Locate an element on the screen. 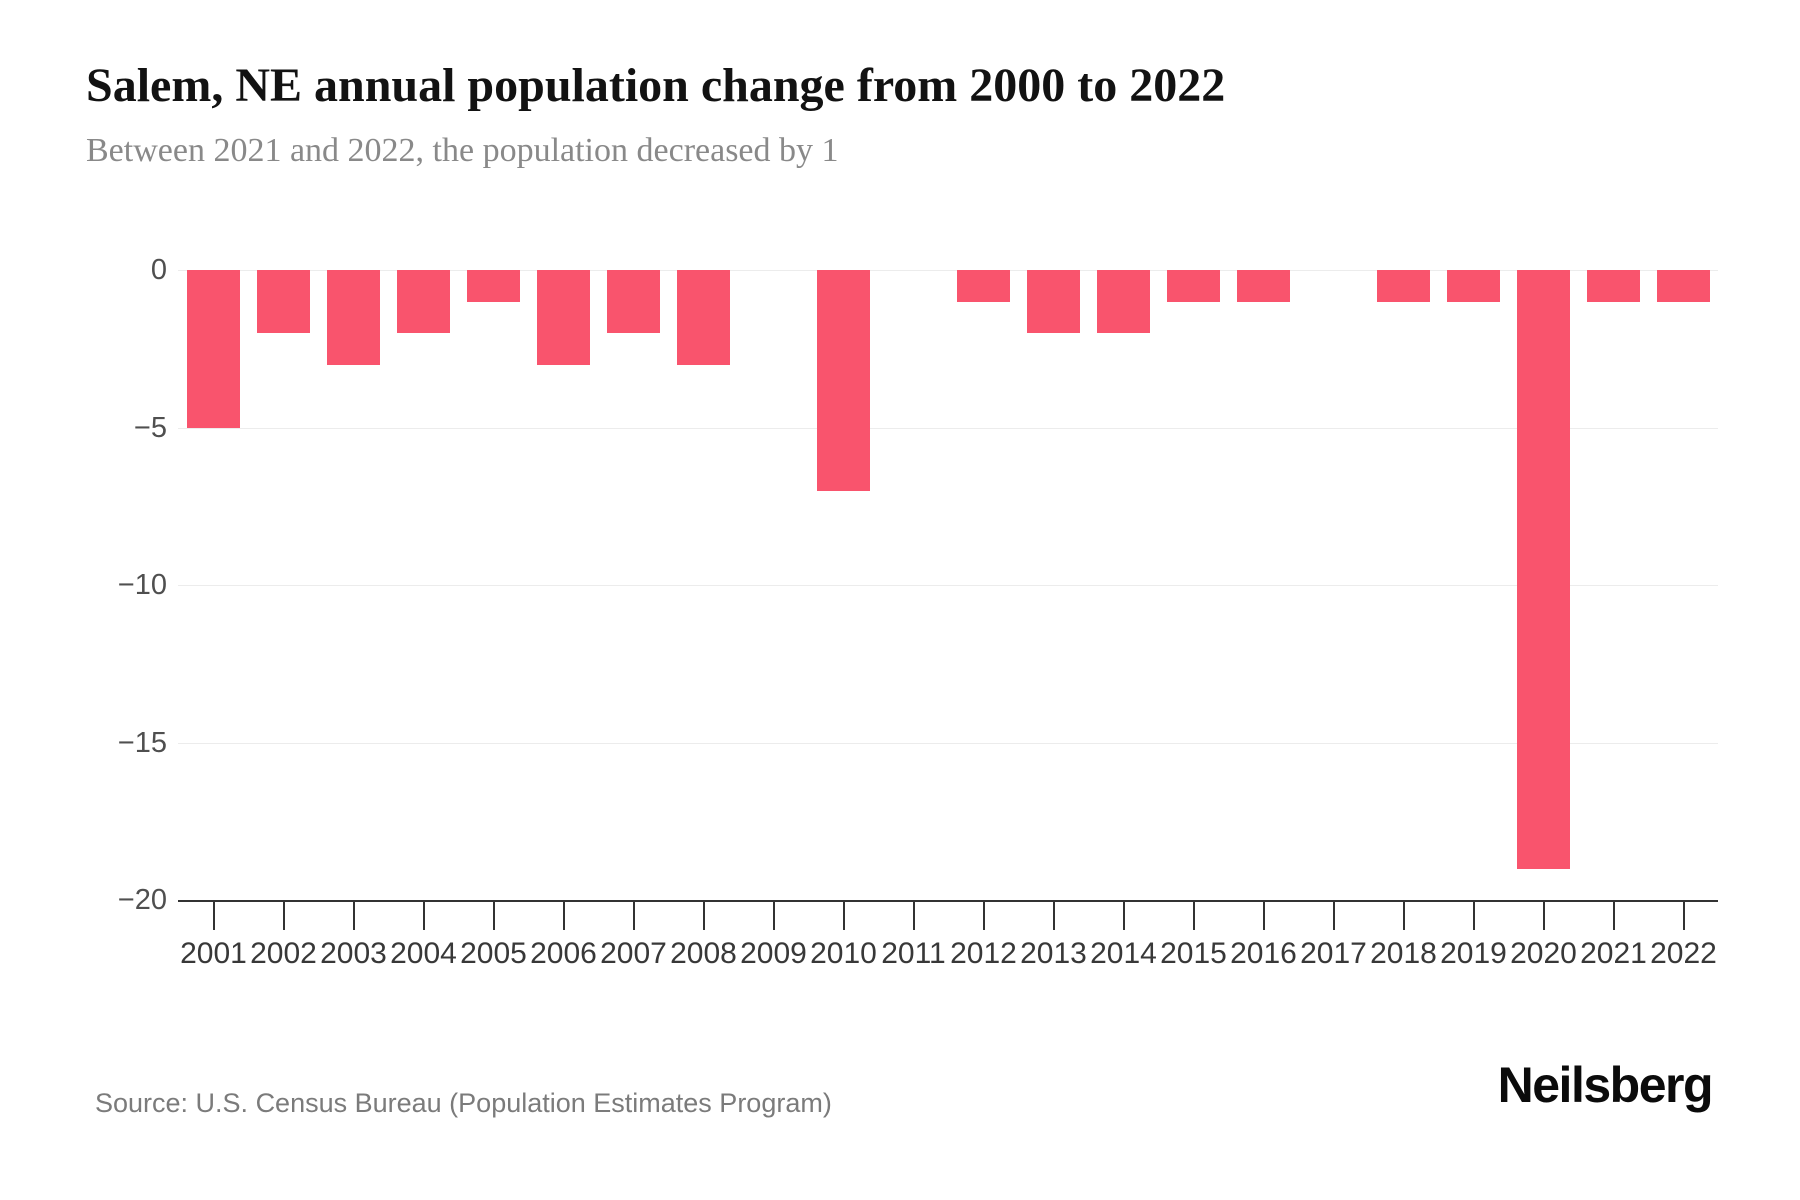 The height and width of the screenshot is (1200, 1800). bar-2019 is located at coordinates (1473, 286).